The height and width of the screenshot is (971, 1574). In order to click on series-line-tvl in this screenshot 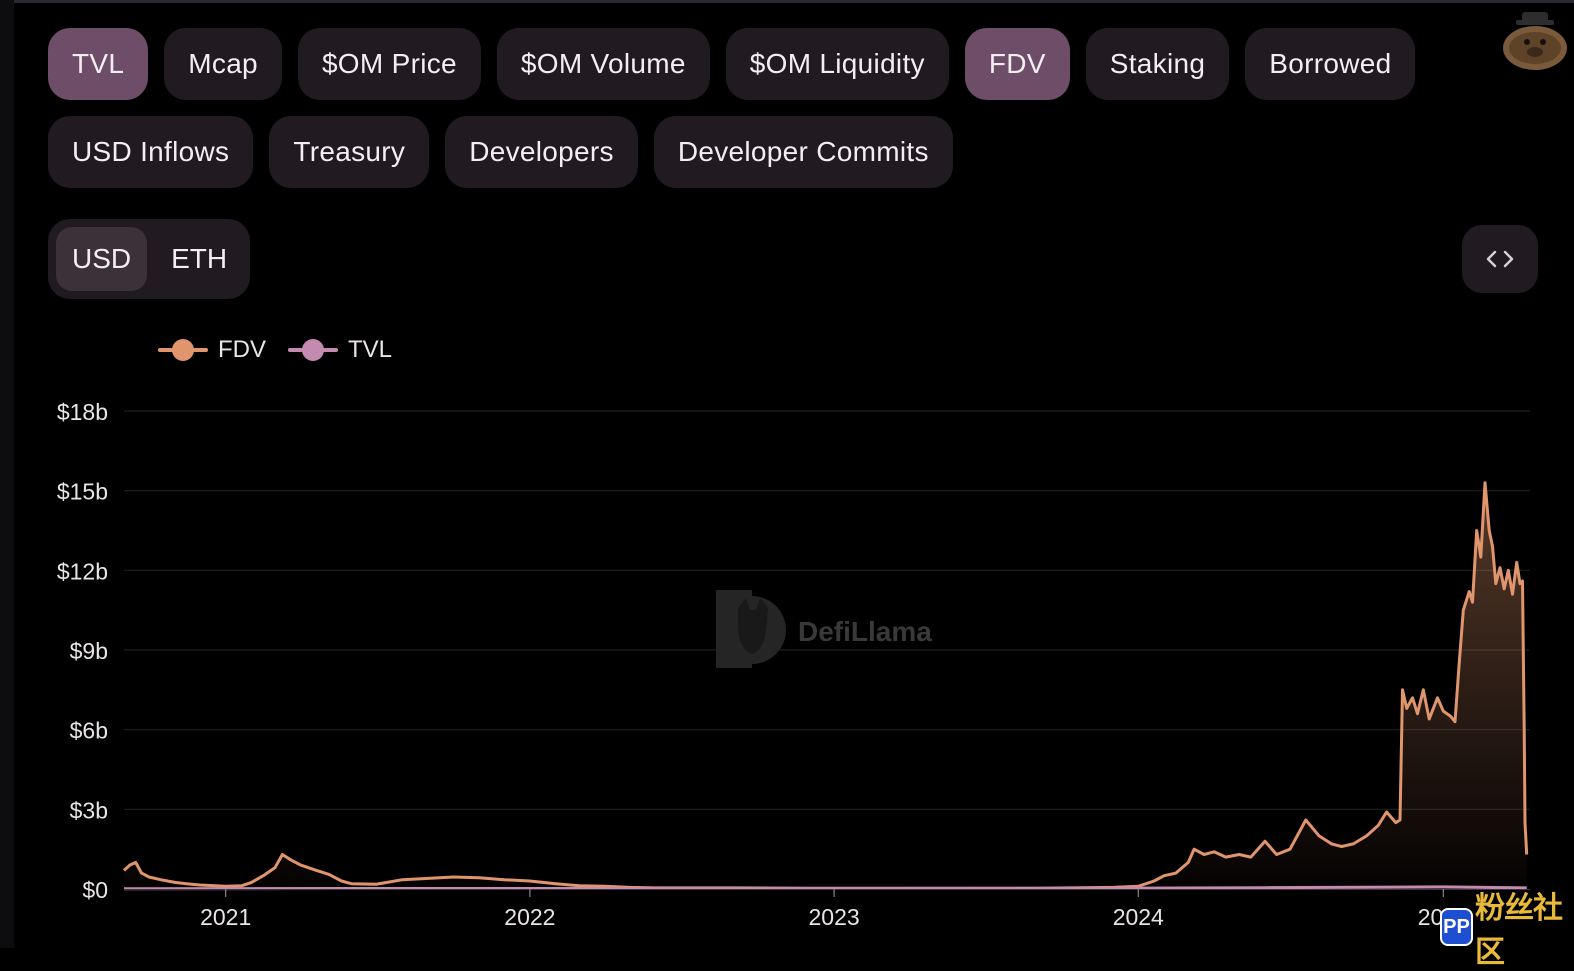, I will do `click(825, 888)`.